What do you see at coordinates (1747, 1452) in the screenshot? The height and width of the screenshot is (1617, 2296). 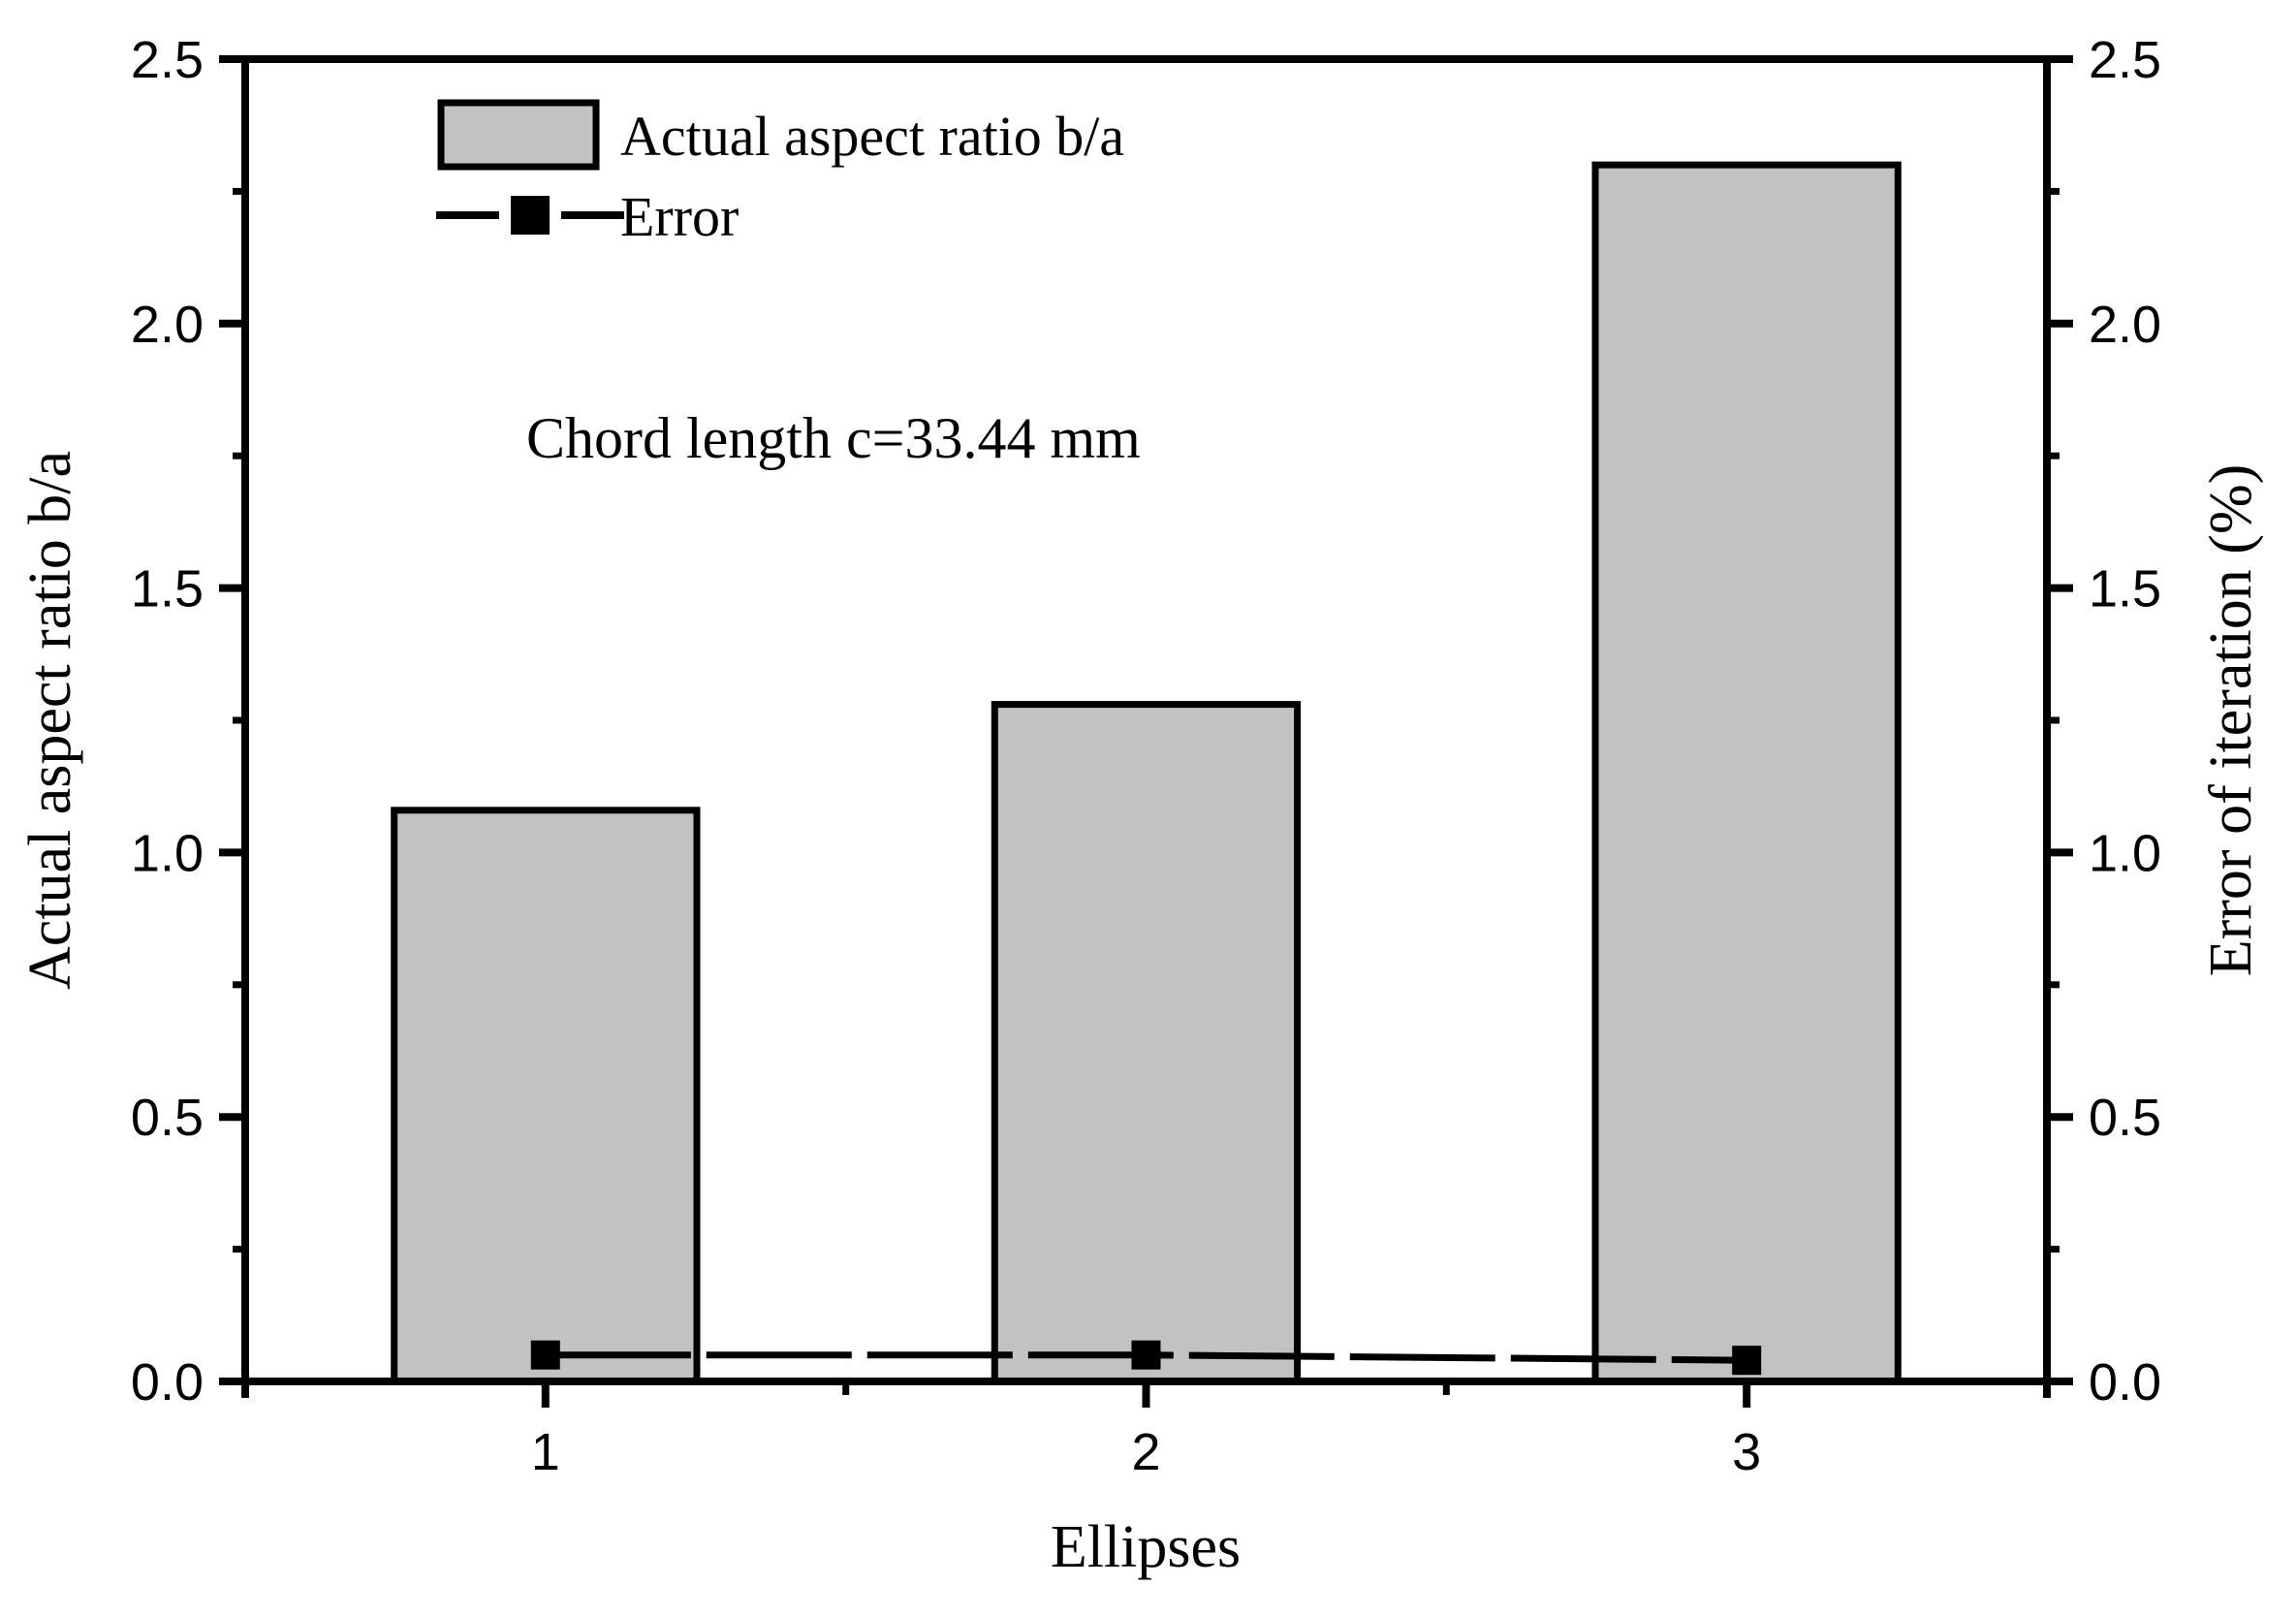 I see `x-tick-label: 3` at bounding box center [1747, 1452].